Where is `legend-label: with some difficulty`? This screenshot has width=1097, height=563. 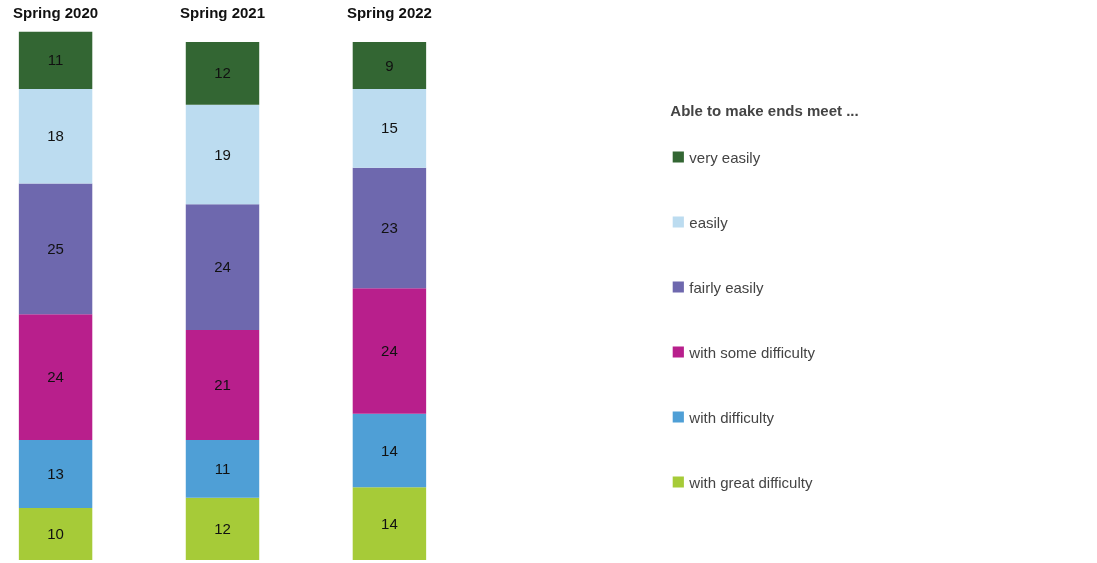
legend-label: with some difficulty is located at coordinates (752, 351).